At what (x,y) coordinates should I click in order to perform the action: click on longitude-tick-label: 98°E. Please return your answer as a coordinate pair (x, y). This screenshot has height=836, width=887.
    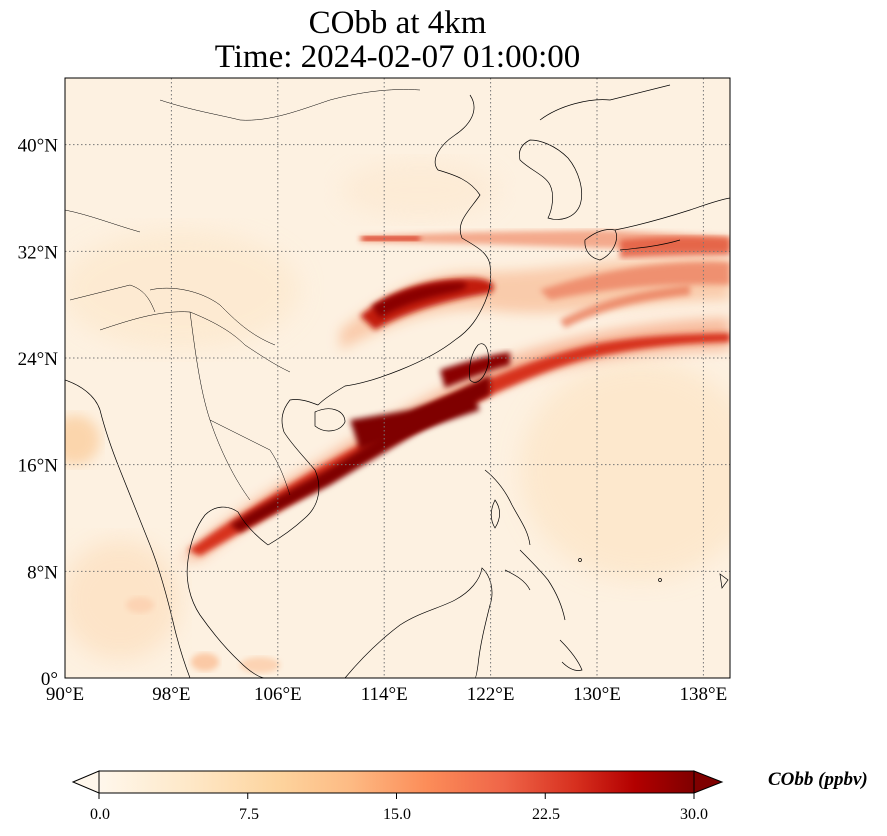
    Looking at the image, I should click on (171, 694).